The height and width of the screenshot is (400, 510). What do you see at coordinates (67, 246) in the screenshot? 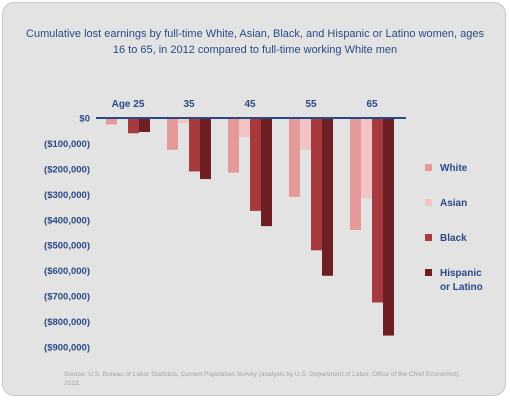
I see `y-tick-label: ($500,000)` at bounding box center [67, 246].